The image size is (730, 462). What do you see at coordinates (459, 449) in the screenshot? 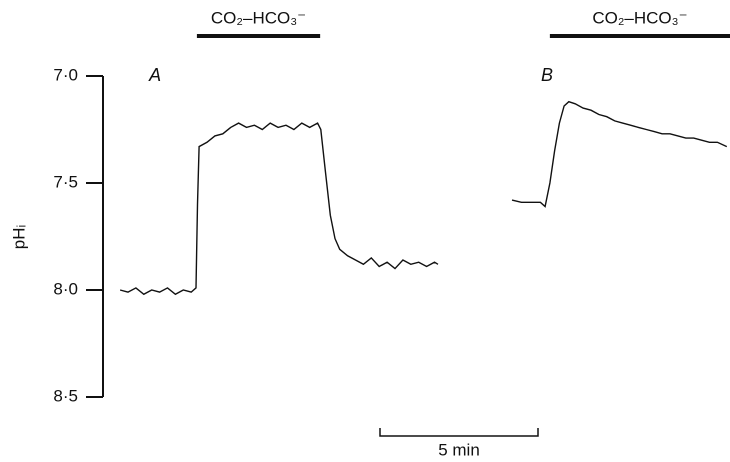
I see `scale-bar-label: 5 min` at bounding box center [459, 449].